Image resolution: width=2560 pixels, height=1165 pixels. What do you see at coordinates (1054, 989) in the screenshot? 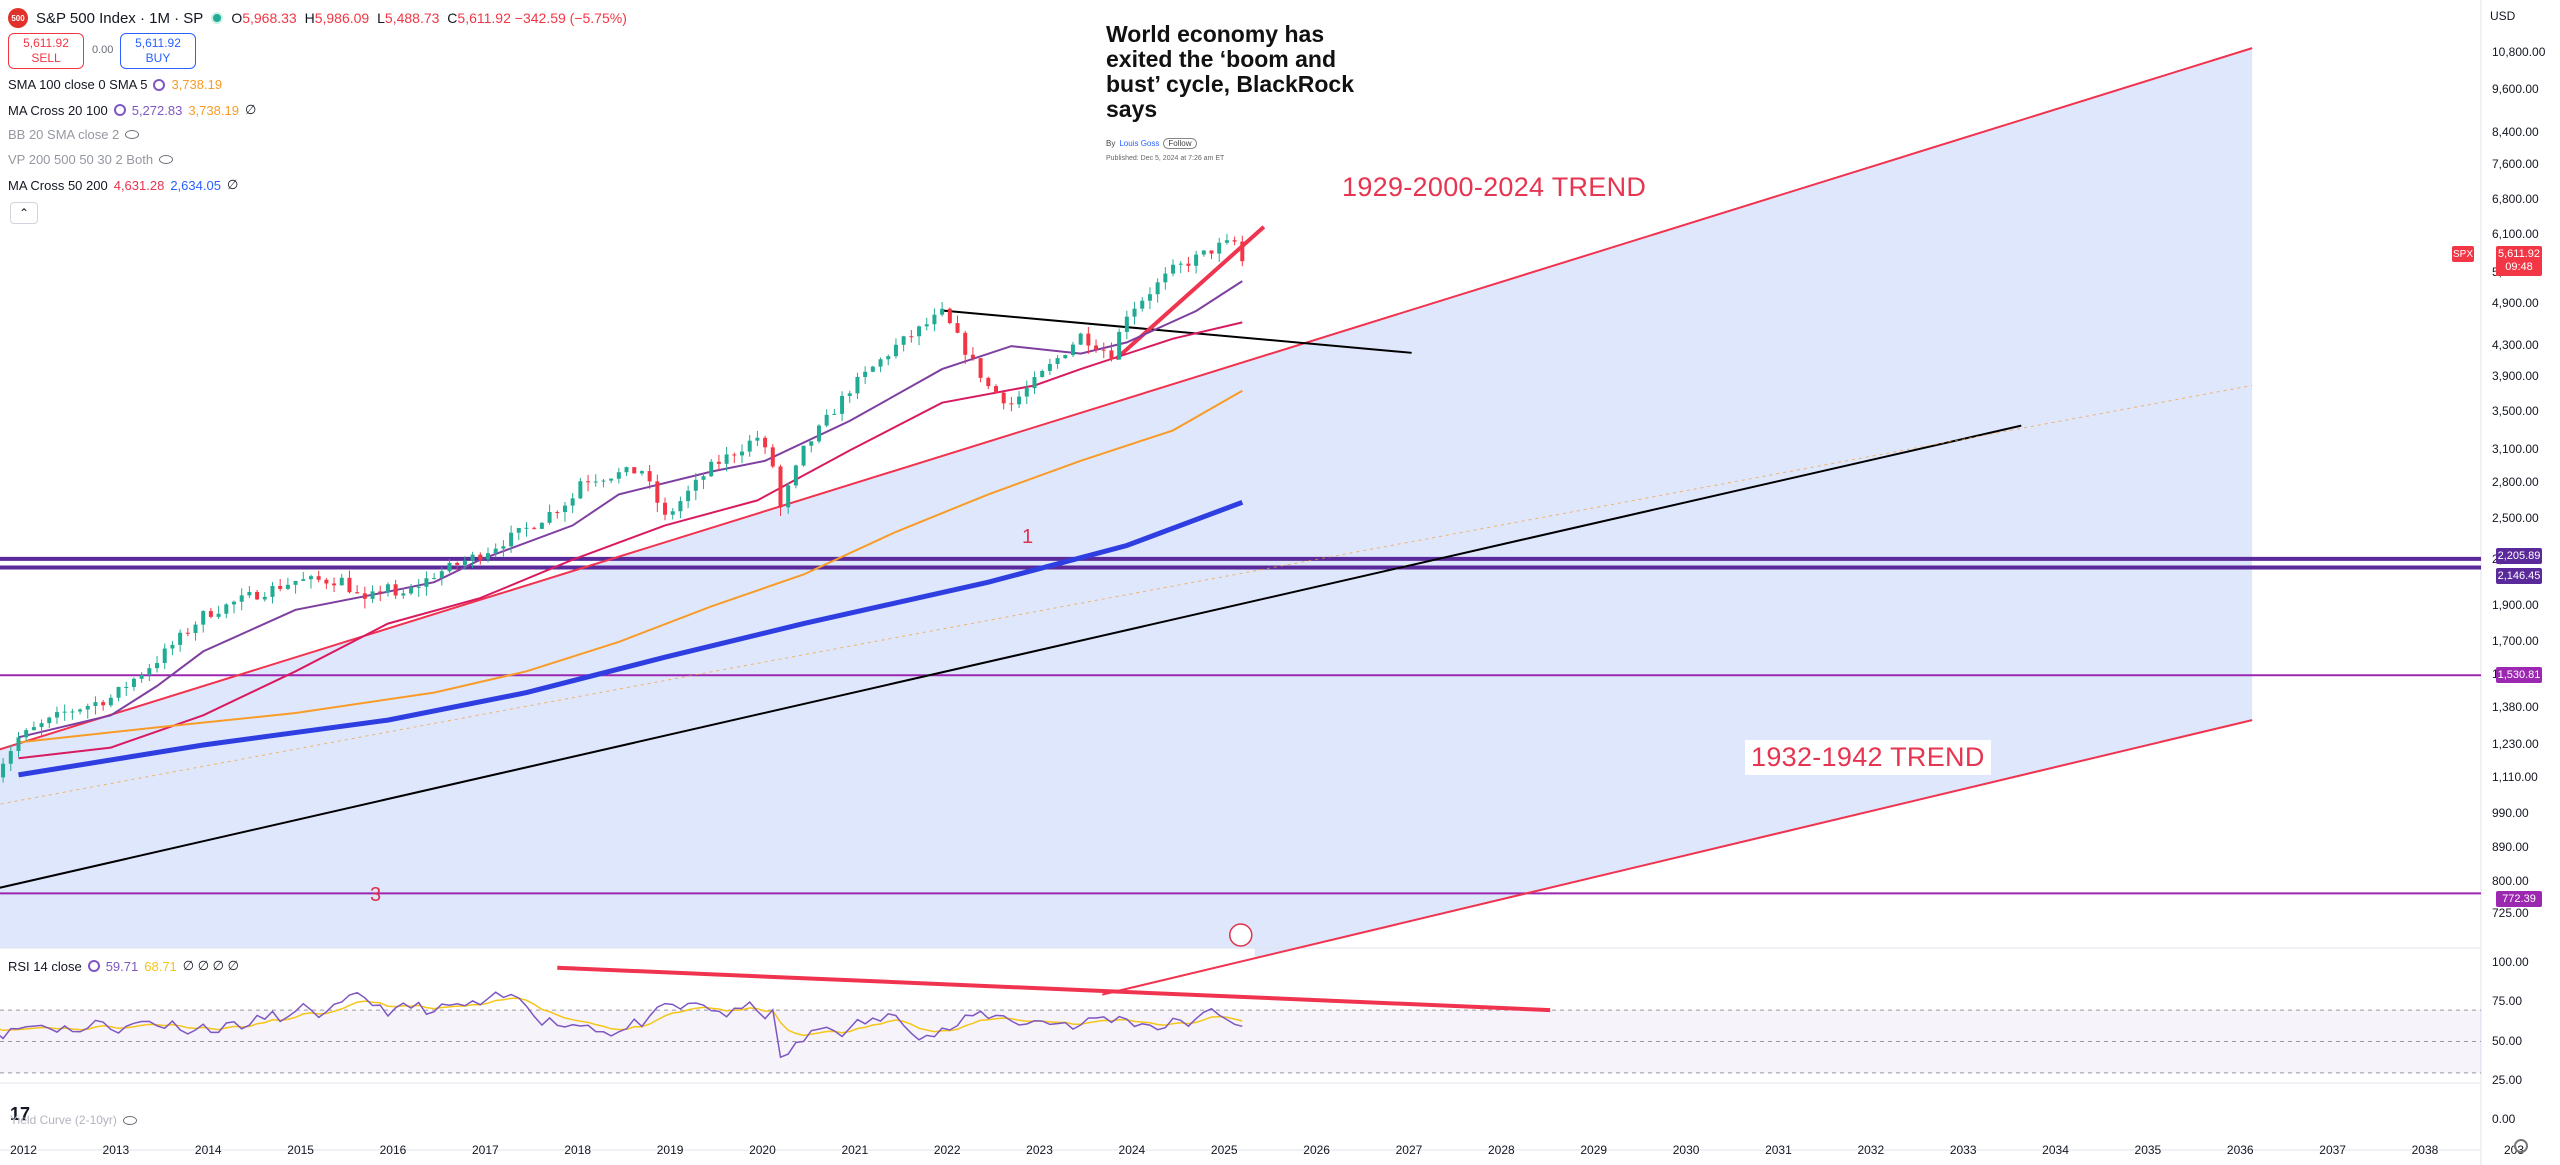
I see `rsi-divergence-line` at bounding box center [1054, 989].